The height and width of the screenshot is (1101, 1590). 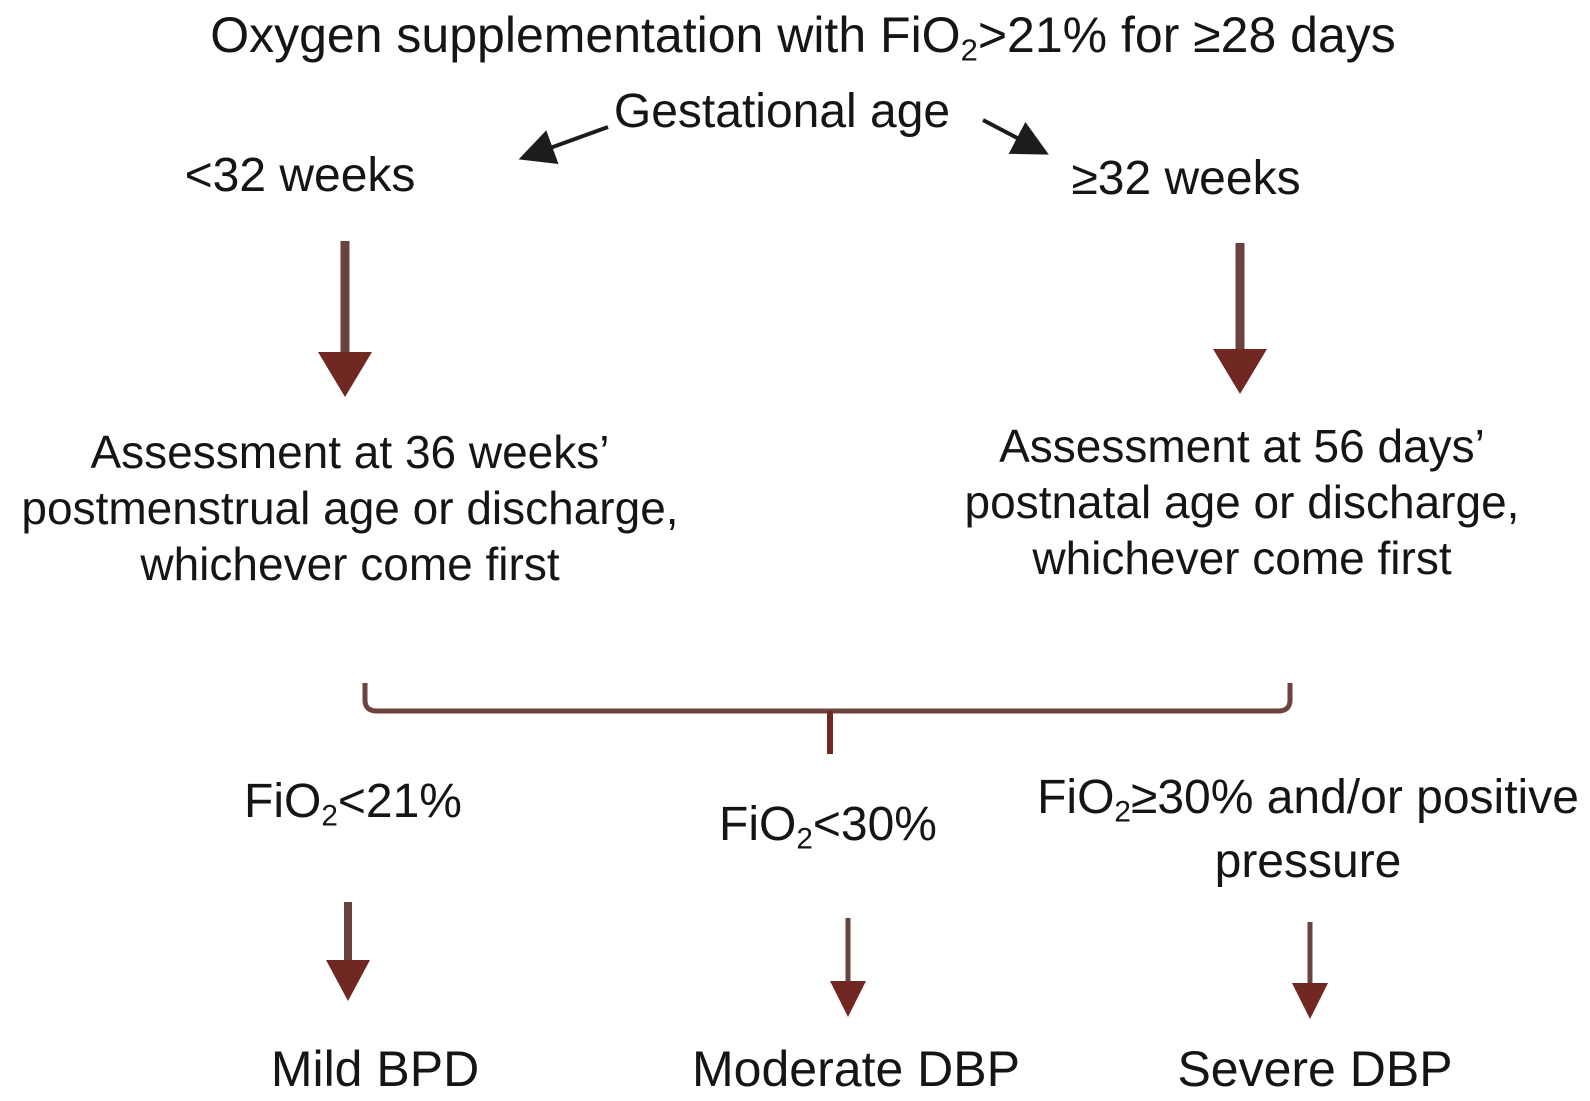 What do you see at coordinates (585, 35) in the screenshot?
I see `title-pre: Oxygen supplementation with FiO` at bounding box center [585, 35].